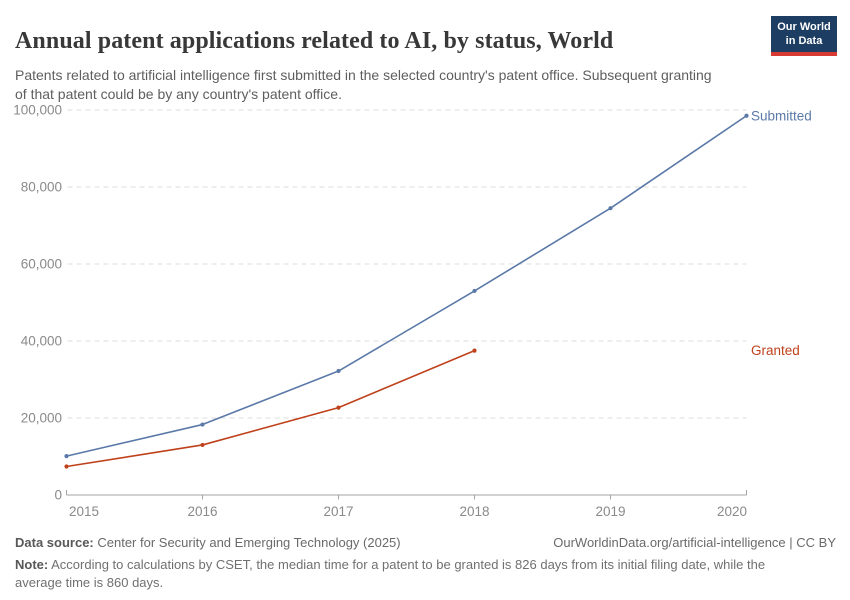  Describe the element at coordinates (37, 110) in the screenshot. I see `y-tick-label: 100,000` at that location.